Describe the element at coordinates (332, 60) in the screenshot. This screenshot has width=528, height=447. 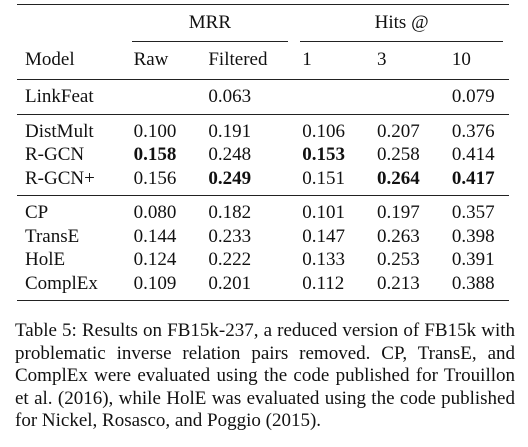
I see `column-header: 1` at that location.